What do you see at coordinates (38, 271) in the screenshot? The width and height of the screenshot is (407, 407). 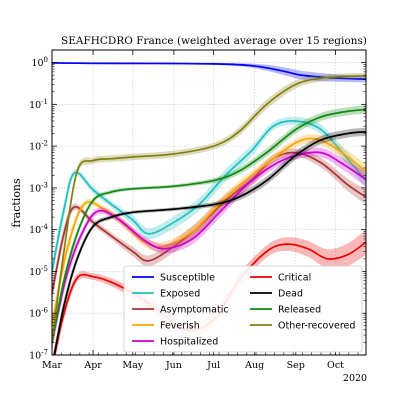 I see `y-tick-label: 10⁻⁵` at bounding box center [38, 271].